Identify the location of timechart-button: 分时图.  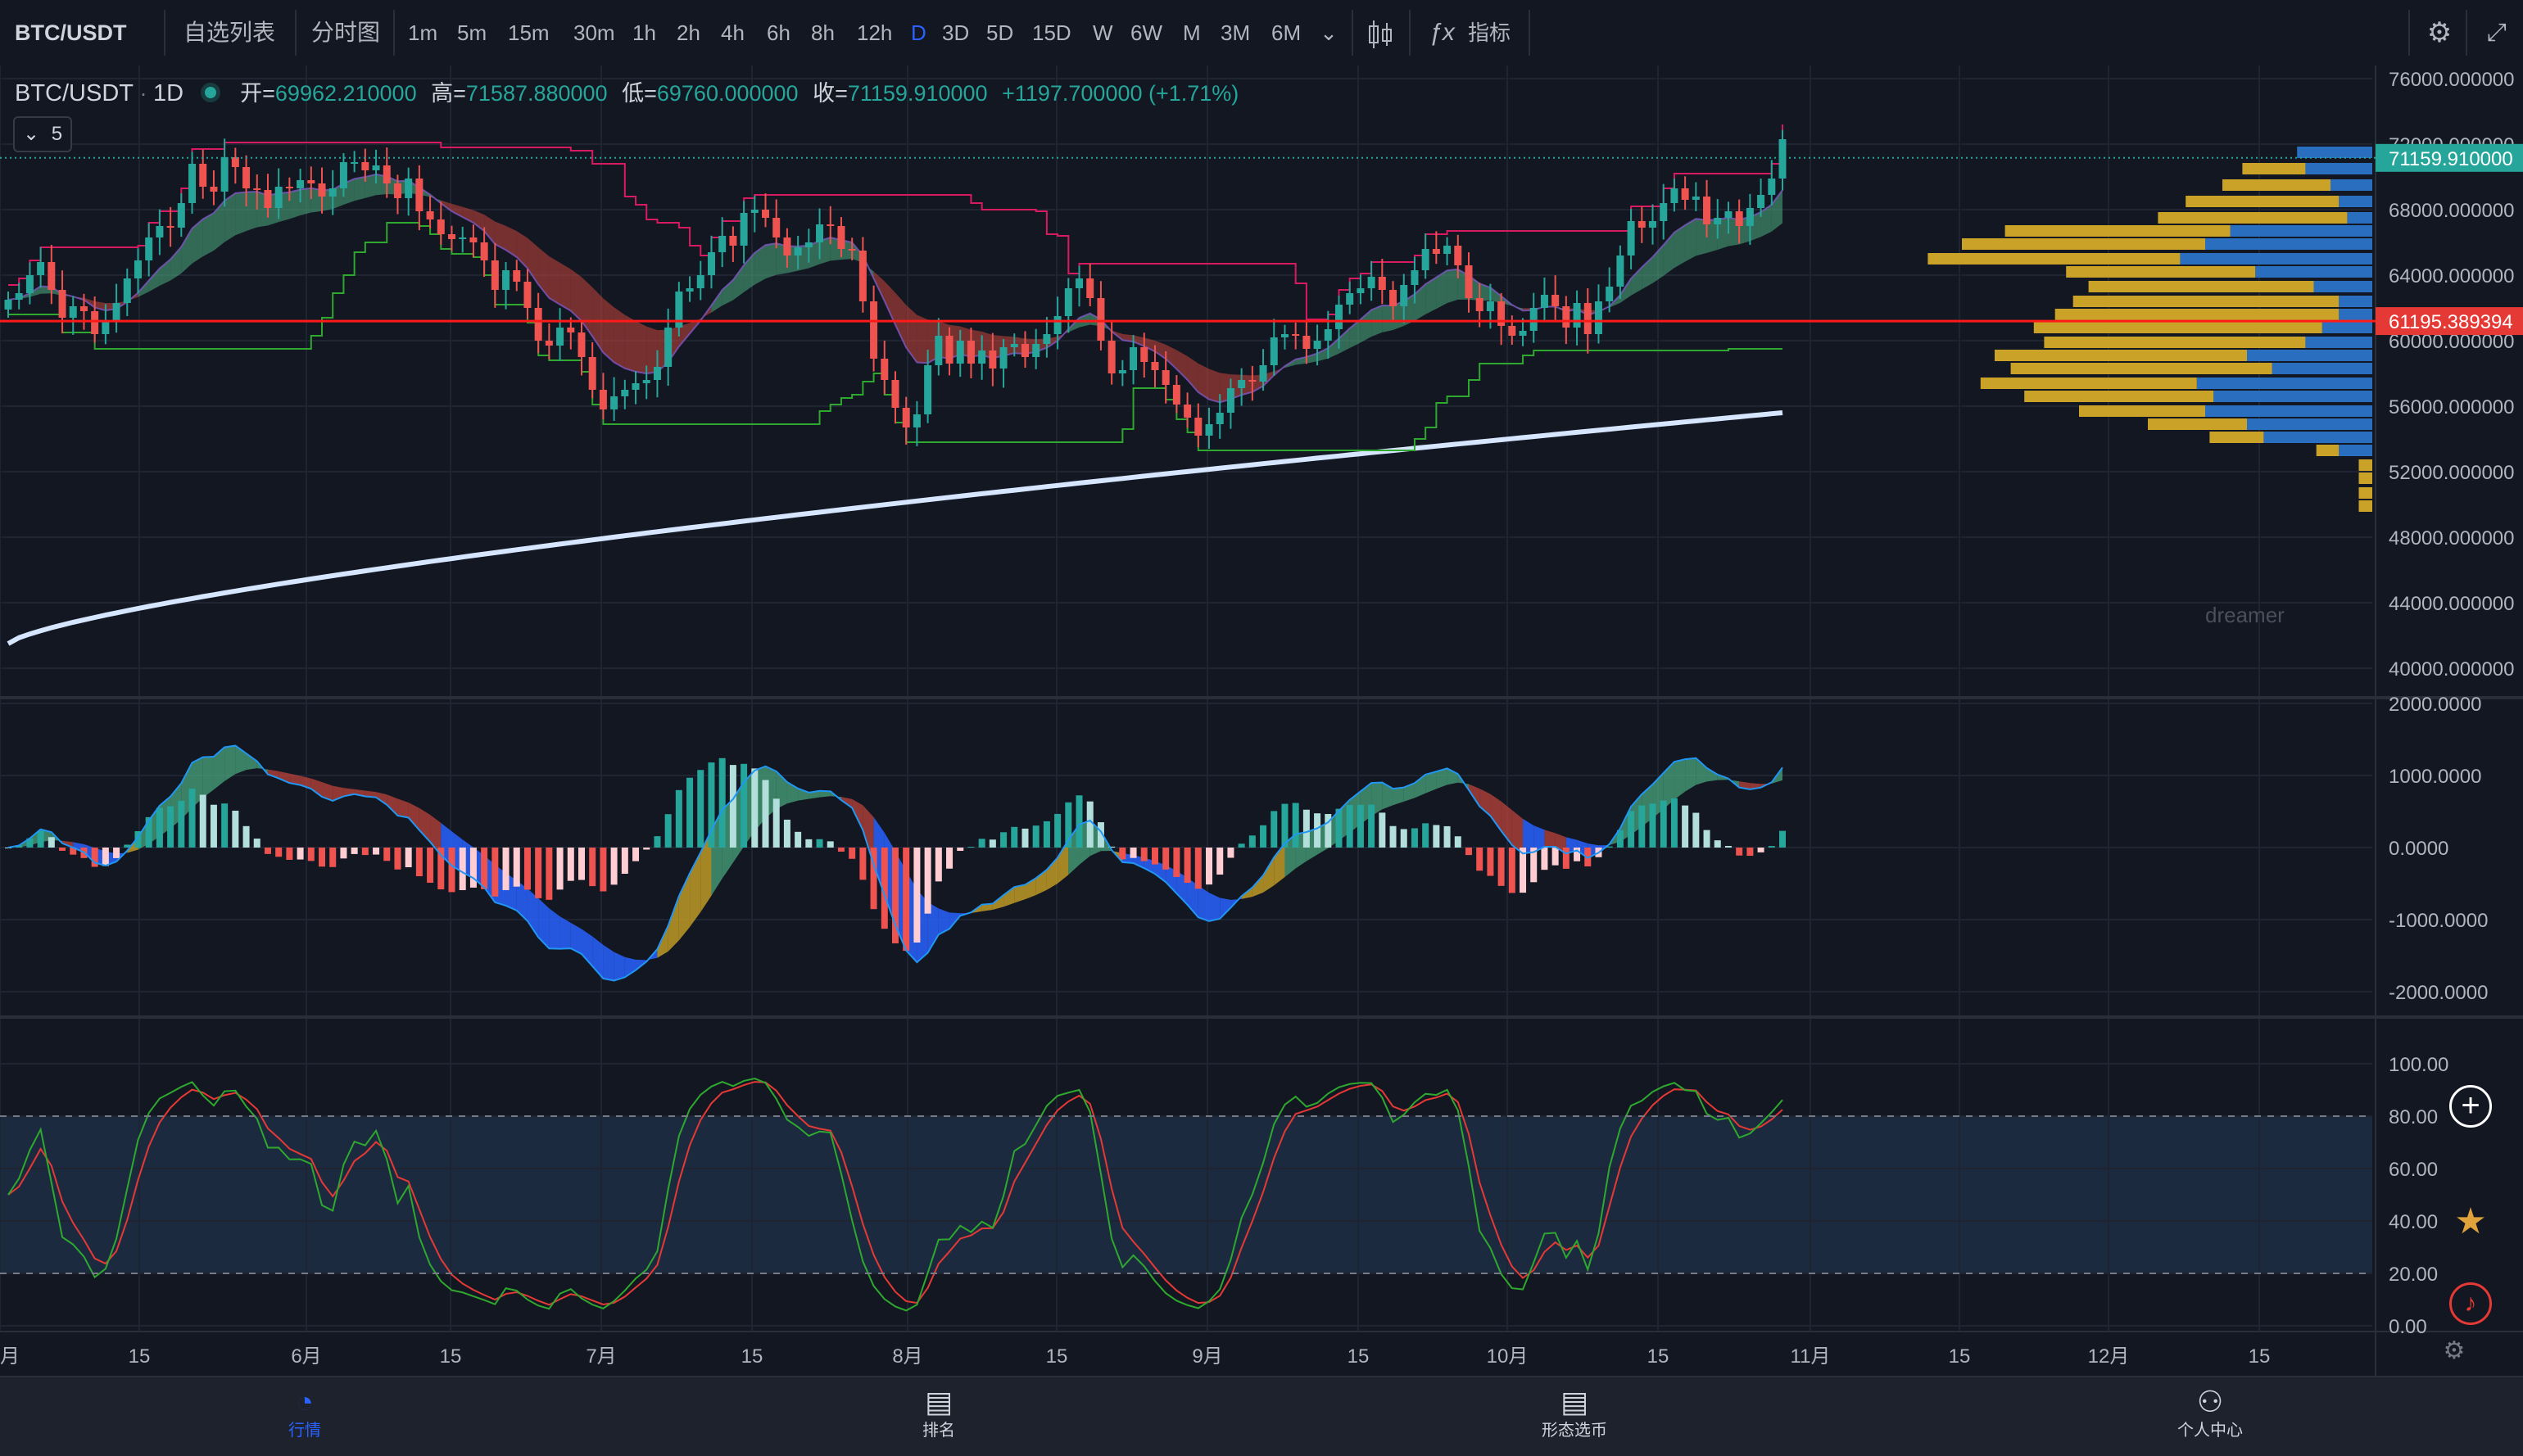
(345, 33).